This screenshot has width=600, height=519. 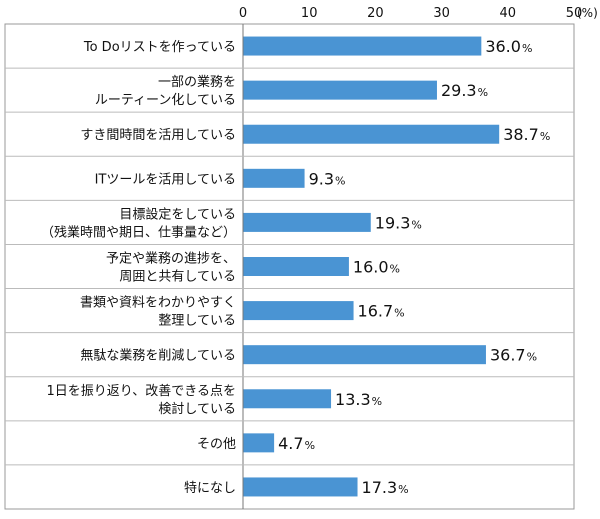 What do you see at coordinates (165, 100) in the screenshot?
I see `category-label: ルーティーン化している` at bounding box center [165, 100].